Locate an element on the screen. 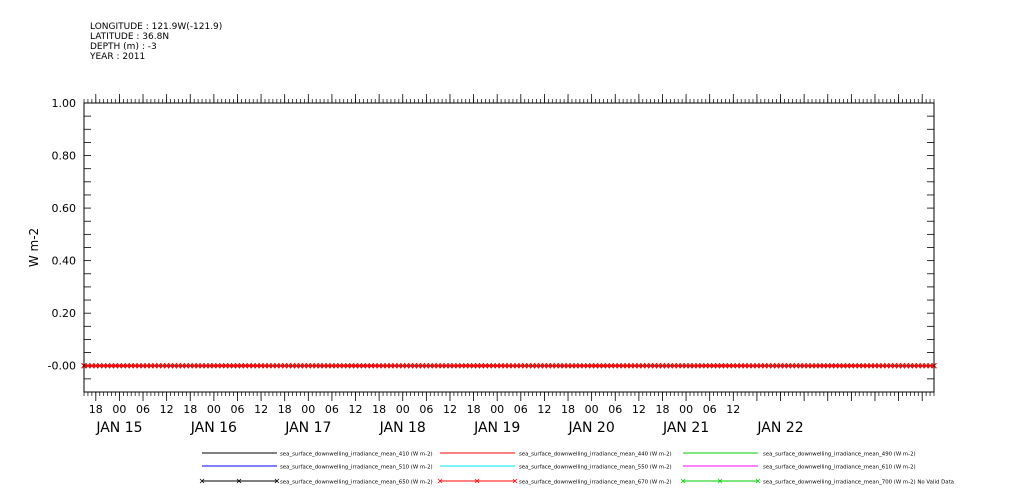 The image size is (1009, 504). x-day-label: JAN 22 is located at coordinates (779, 428).